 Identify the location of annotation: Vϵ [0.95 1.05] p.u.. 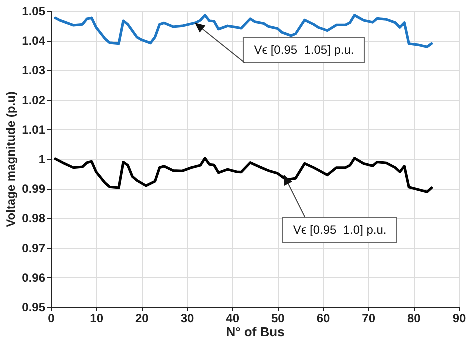
(304, 49).